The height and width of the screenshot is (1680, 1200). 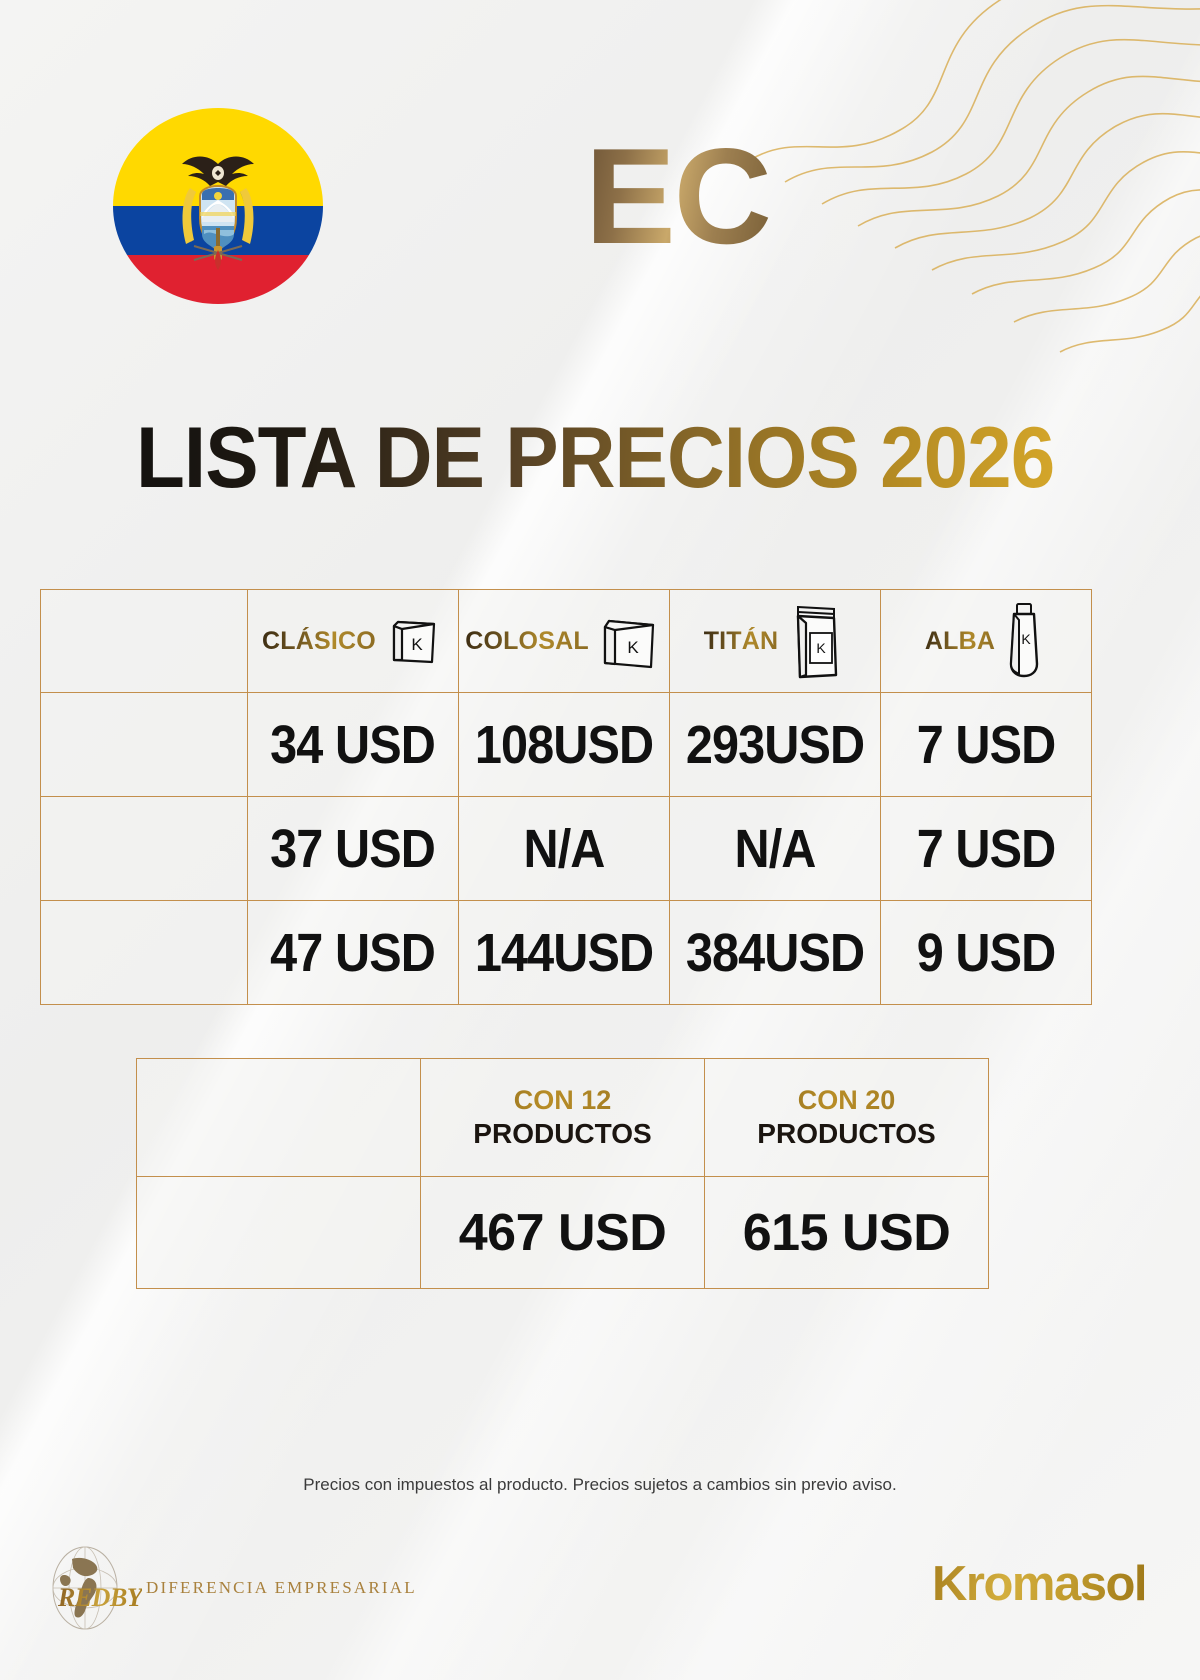 What do you see at coordinates (144, 641) in the screenshot?
I see `header-corner-cell` at bounding box center [144, 641].